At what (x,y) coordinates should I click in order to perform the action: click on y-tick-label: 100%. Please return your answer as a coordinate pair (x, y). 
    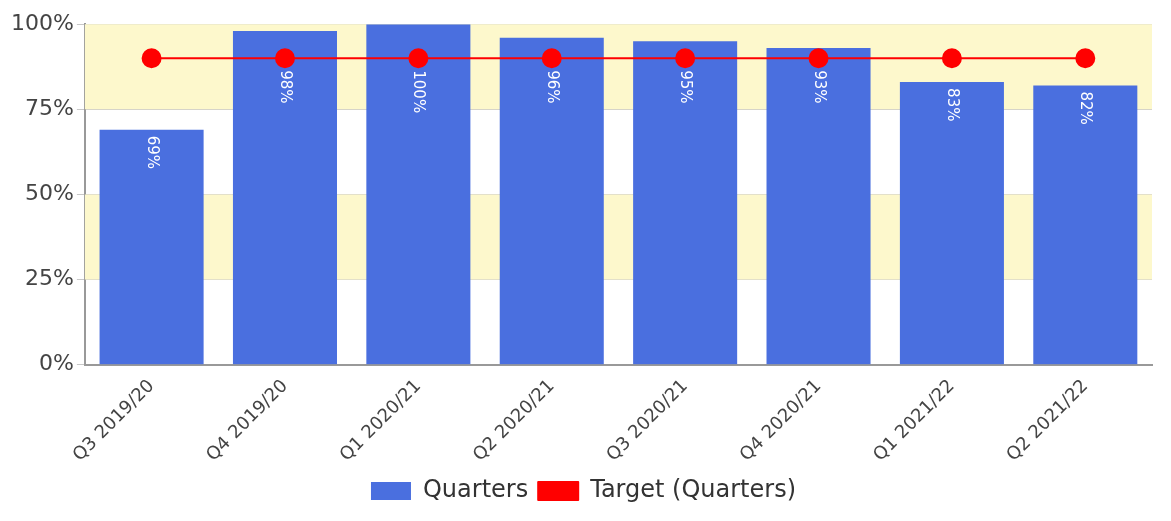
    Looking at the image, I should click on (42, 22).